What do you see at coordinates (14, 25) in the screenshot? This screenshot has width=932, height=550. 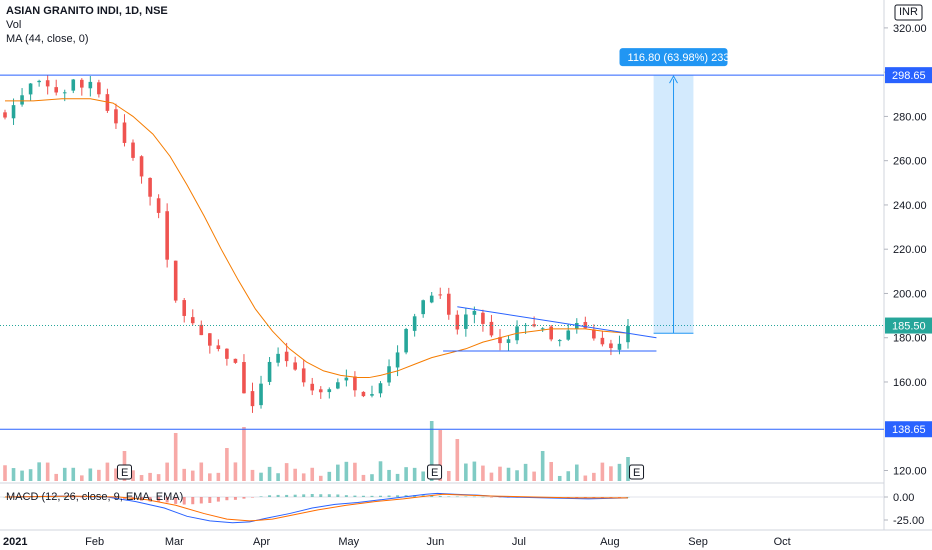 I see `volume-legend: Vol` at bounding box center [14, 25].